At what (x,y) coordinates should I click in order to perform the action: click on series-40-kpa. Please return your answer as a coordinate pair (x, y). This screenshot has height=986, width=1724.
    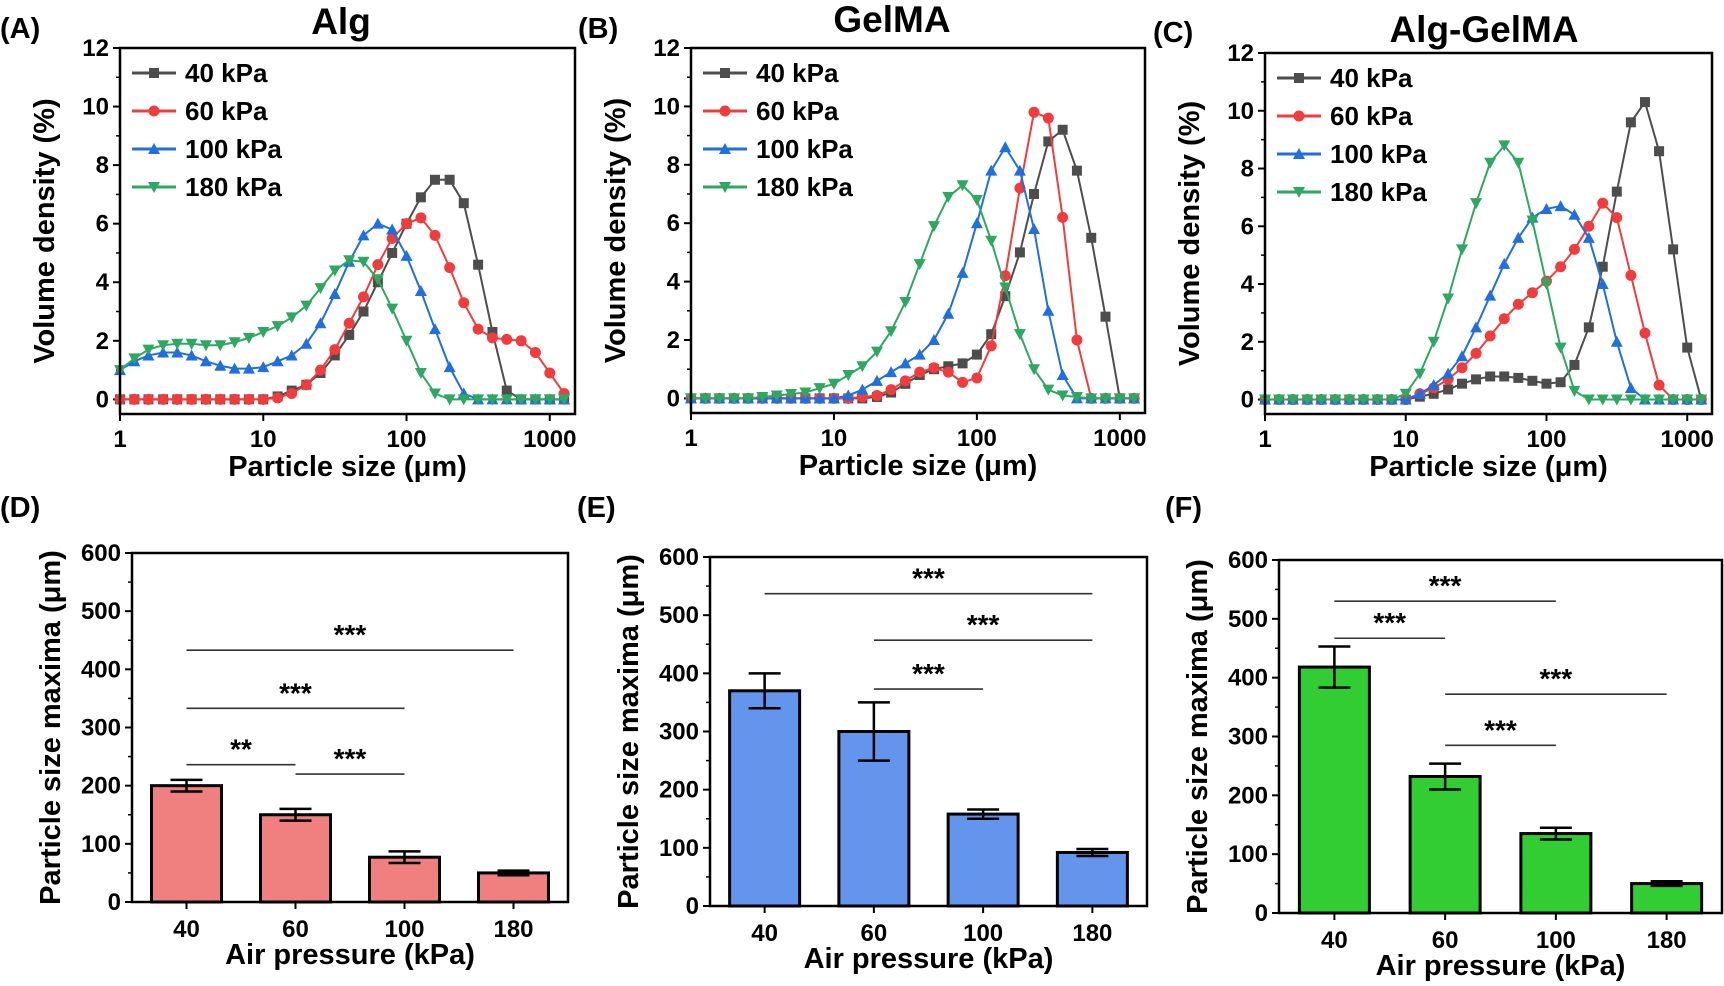
    Looking at the image, I should click on (1483, 251).